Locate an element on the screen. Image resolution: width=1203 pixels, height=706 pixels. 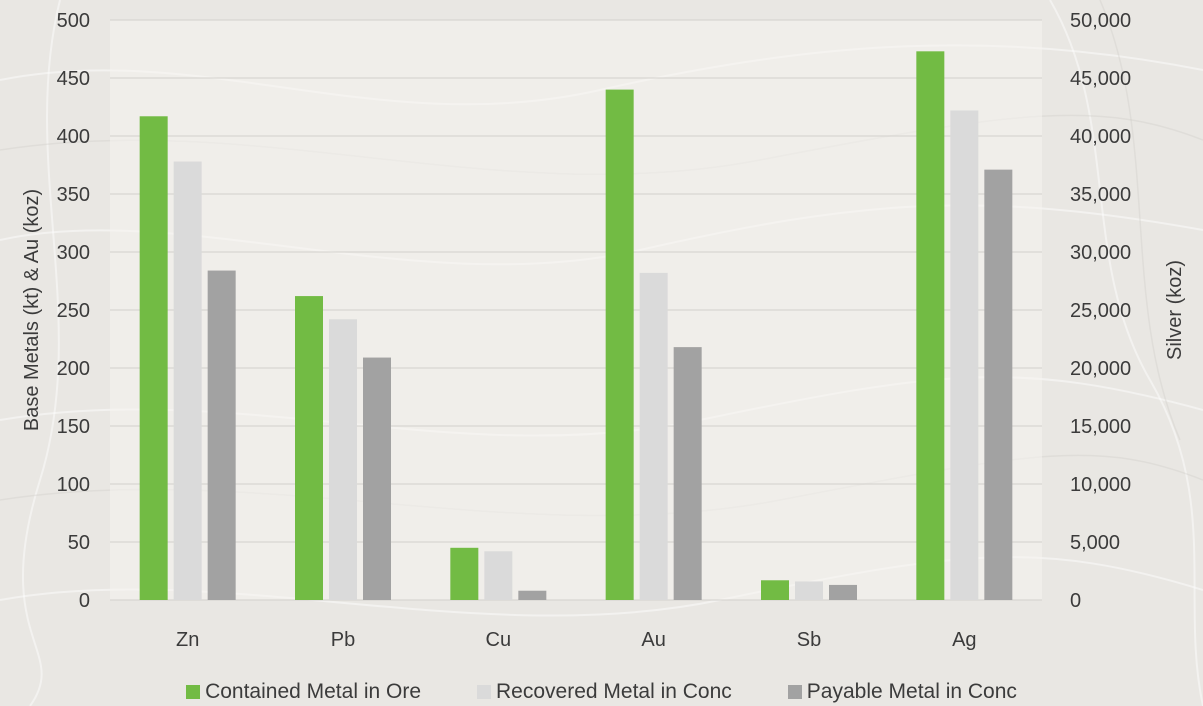
legend-label-recovered: Recovered Metal in Conc is located at coordinates (614, 691).